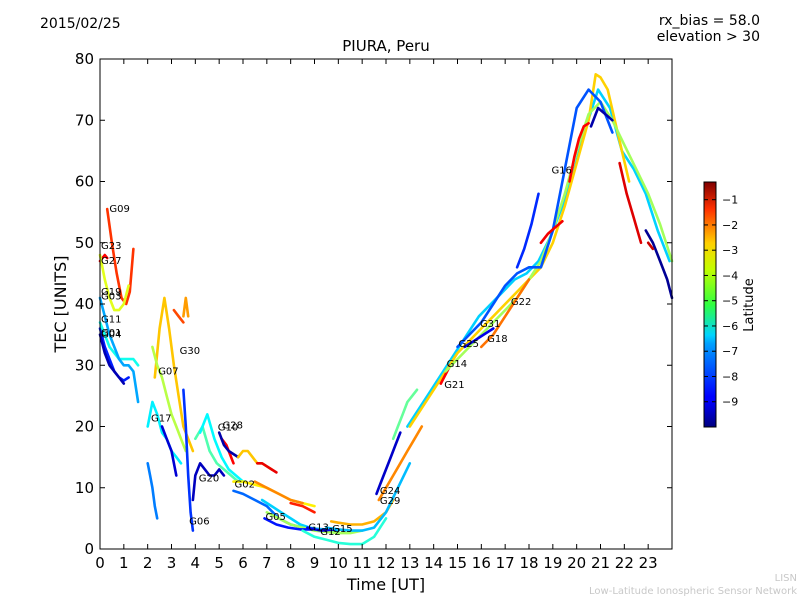  What do you see at coordinates (338, 563) in the screenshot?
I see `x-tick-label: 10` at bounding box center [338, 563].